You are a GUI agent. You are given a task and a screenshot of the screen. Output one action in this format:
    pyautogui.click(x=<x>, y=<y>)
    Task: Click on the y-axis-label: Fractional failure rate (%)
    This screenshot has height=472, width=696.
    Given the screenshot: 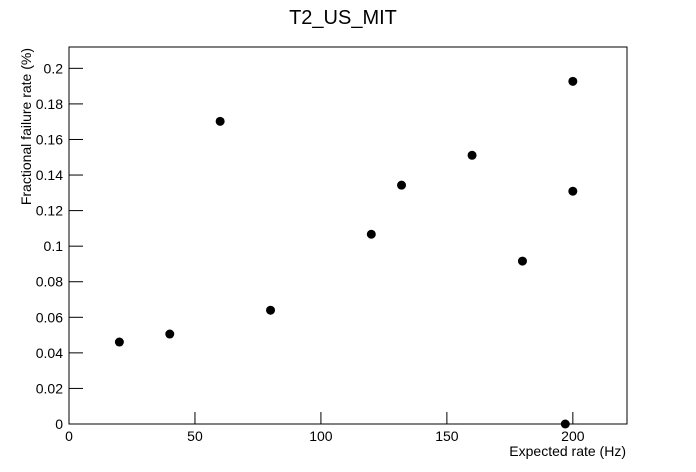 What is the action you would take?
    pyautogui.click(x=26, y=126)
    